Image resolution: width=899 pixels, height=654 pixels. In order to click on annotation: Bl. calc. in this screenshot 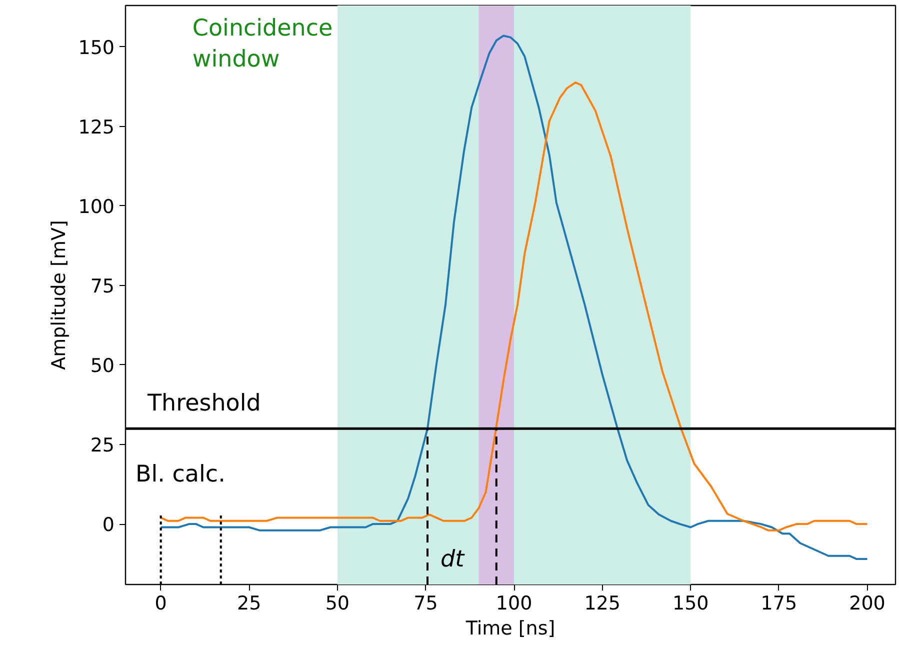, I will do `click(181, 475)`.